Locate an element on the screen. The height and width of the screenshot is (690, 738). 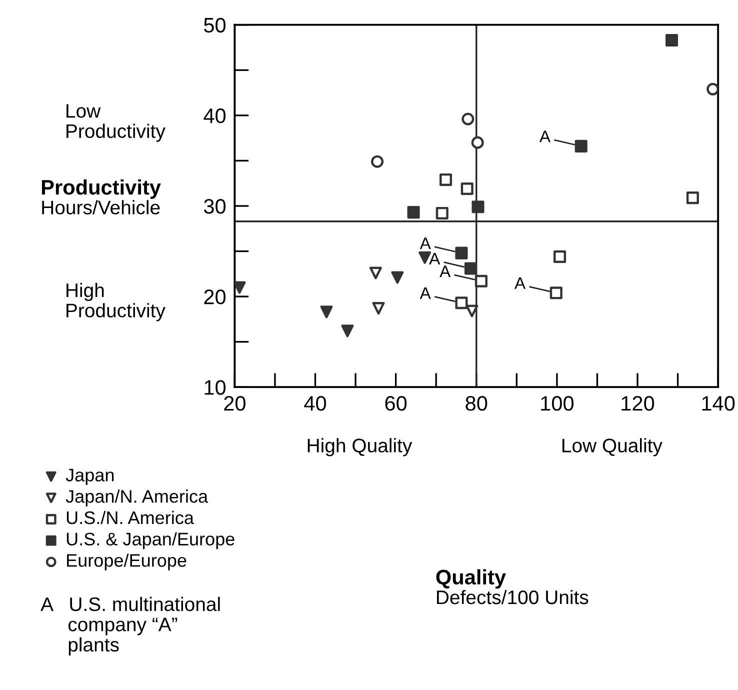
text: A U.S. multinational company “A” plants is located at coordinates (130, 626).